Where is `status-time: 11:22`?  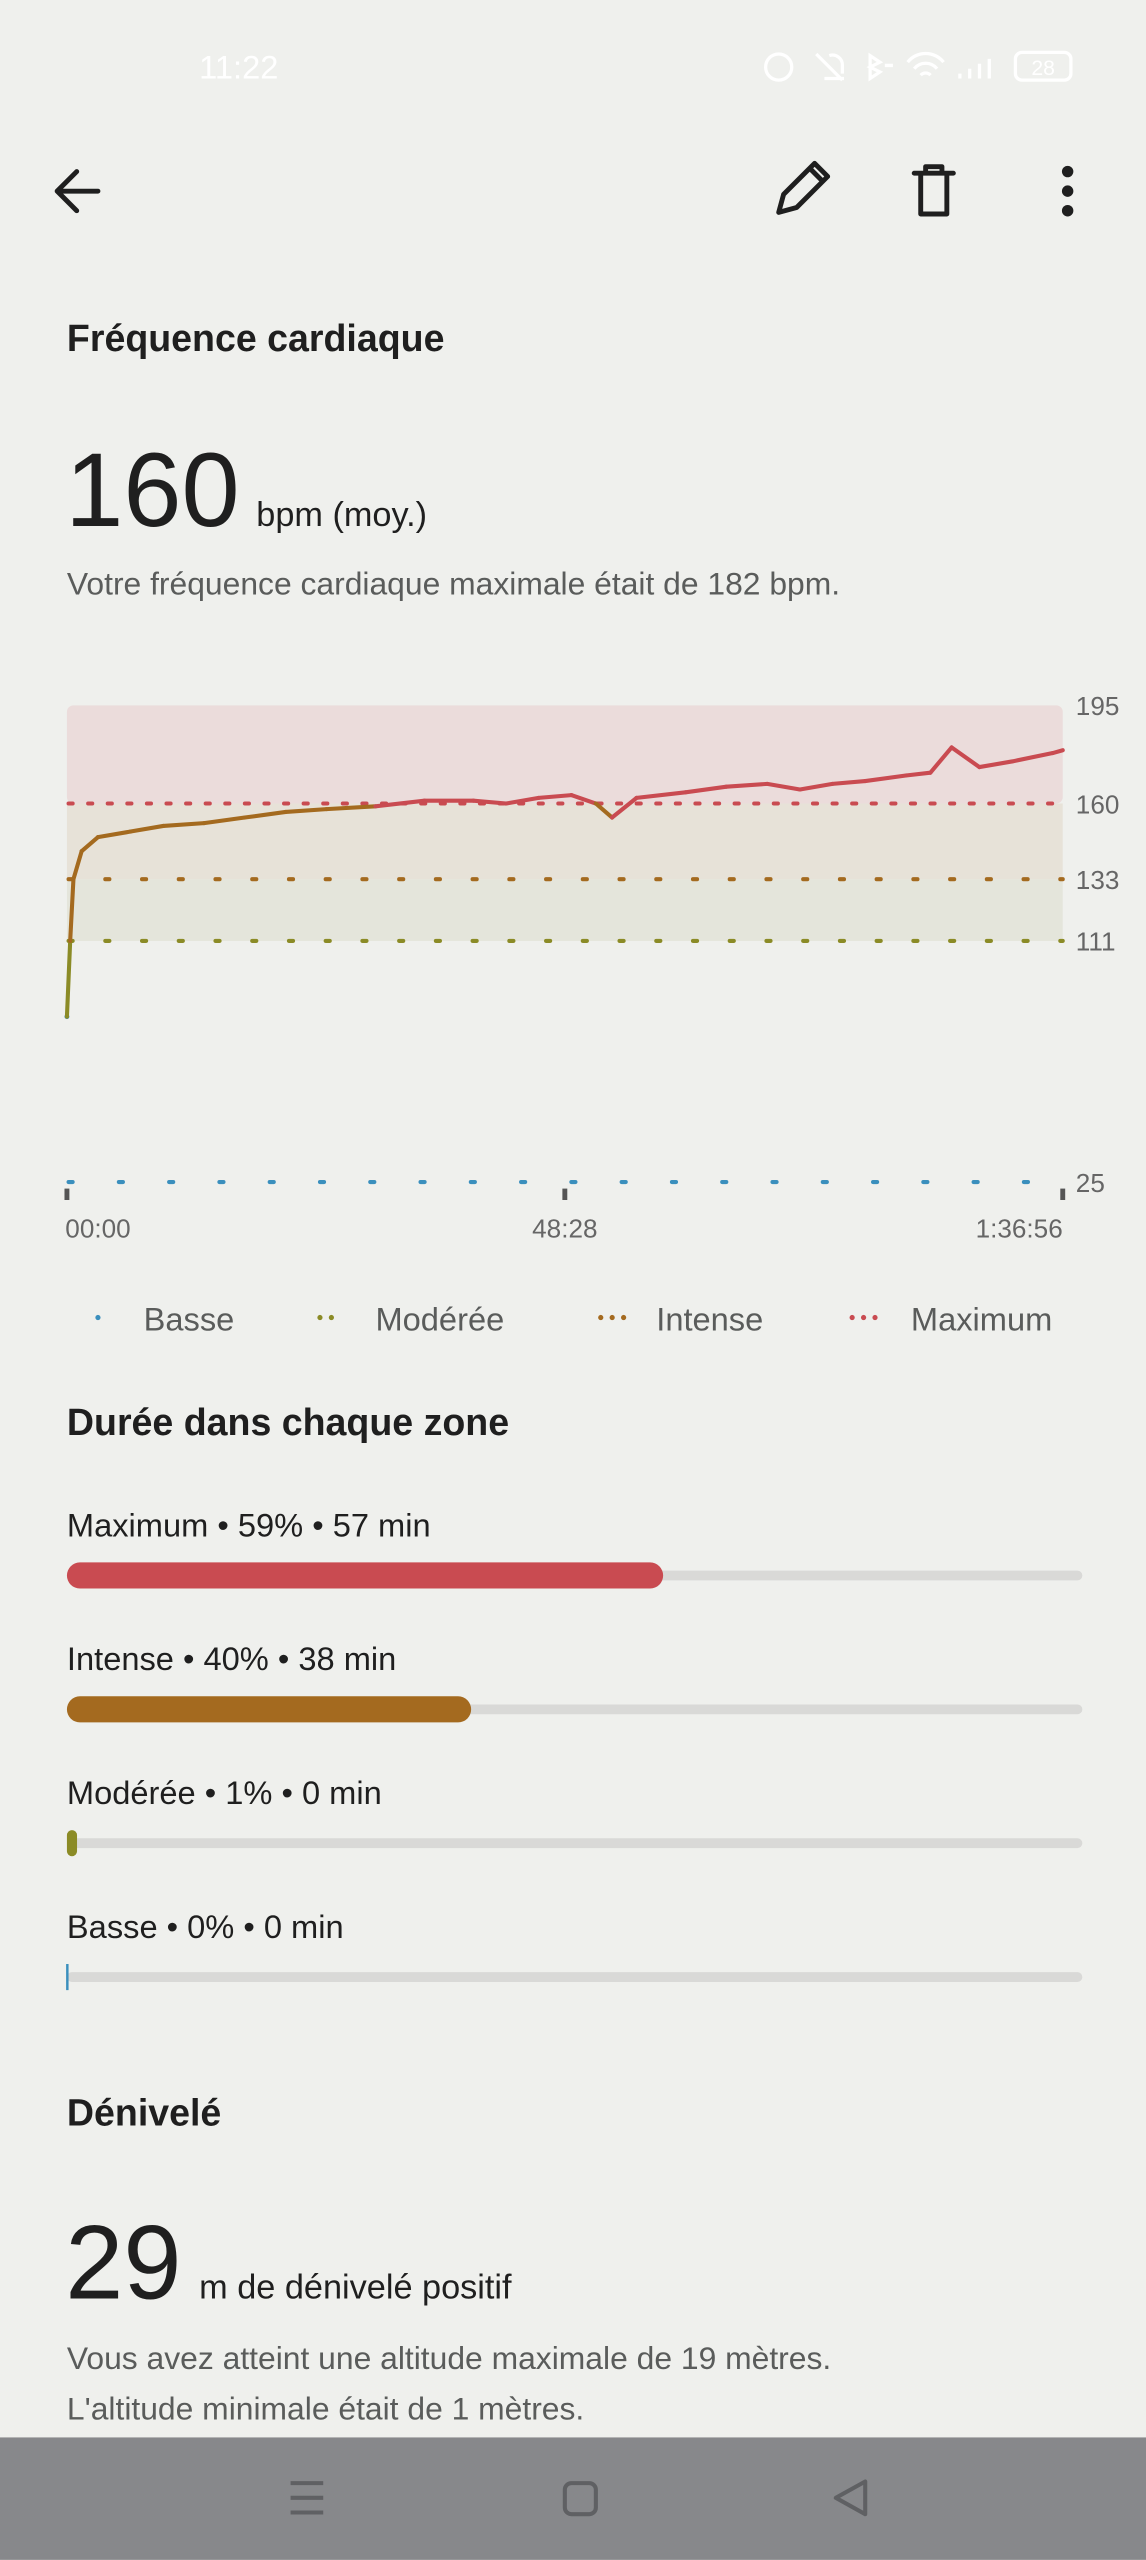
status-time: 11:22 is located at coordinates (238, 66).